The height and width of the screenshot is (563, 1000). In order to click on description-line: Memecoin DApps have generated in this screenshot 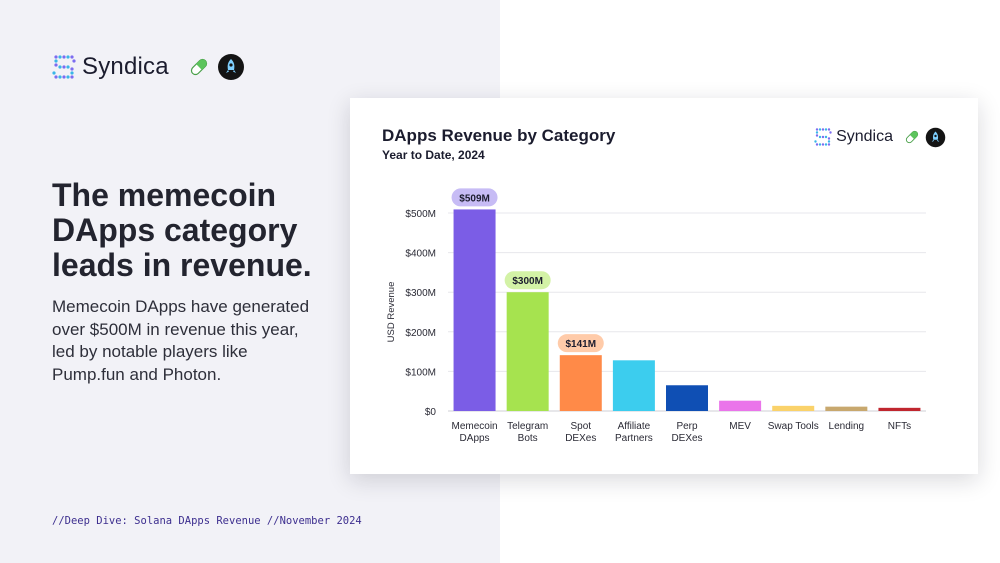, I will do `click(181, 306)`.